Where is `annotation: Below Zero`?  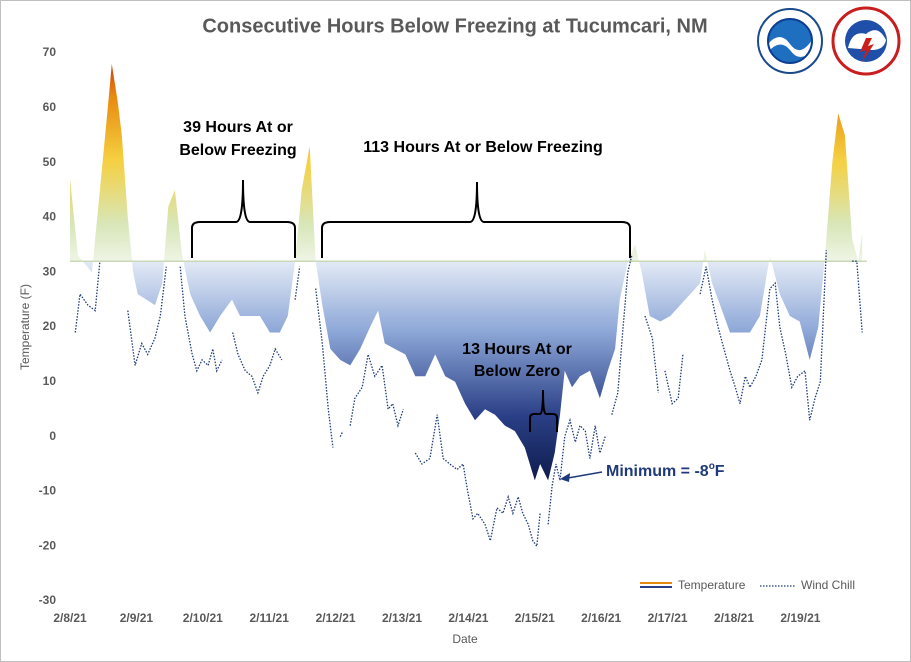 annotation: Below Zero is located at coordinates (517, 371).